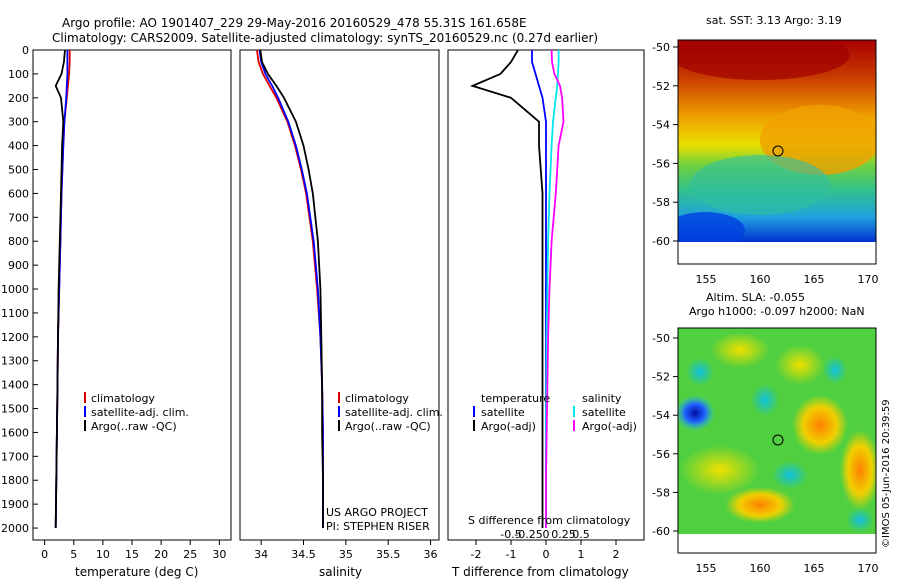 This screenshot has width=900, height=584. I want to click on sla-map, so click(777, 431).